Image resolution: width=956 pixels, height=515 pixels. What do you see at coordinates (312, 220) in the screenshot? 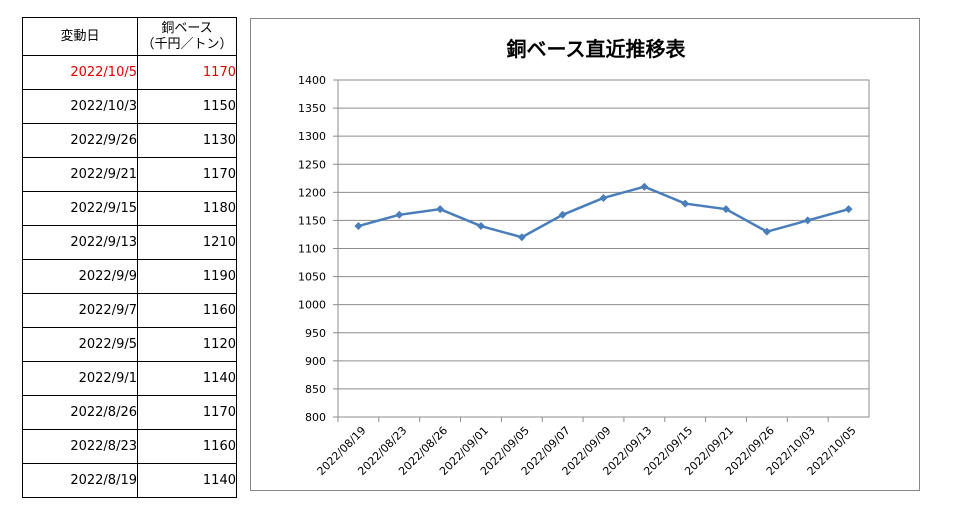
I see `y-tick-label: 1150` at bounding box center [312, 220].